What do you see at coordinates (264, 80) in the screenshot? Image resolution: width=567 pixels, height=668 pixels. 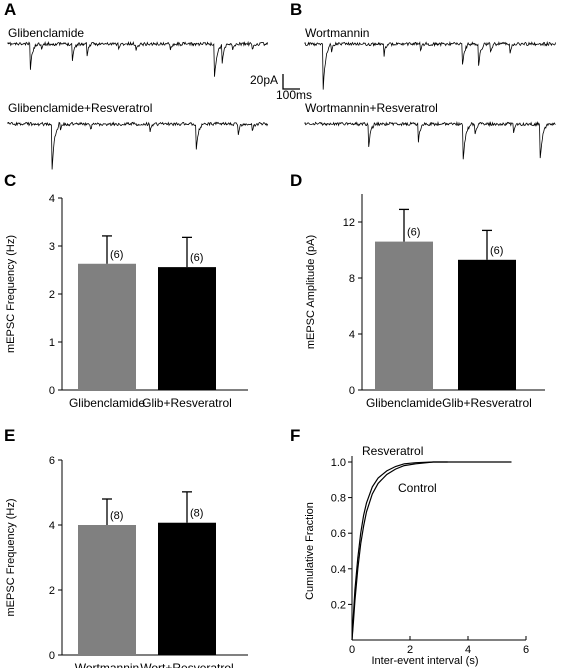 I see `scale-bar-amplitude-label: 20pA` at bounding box center [264, 80].